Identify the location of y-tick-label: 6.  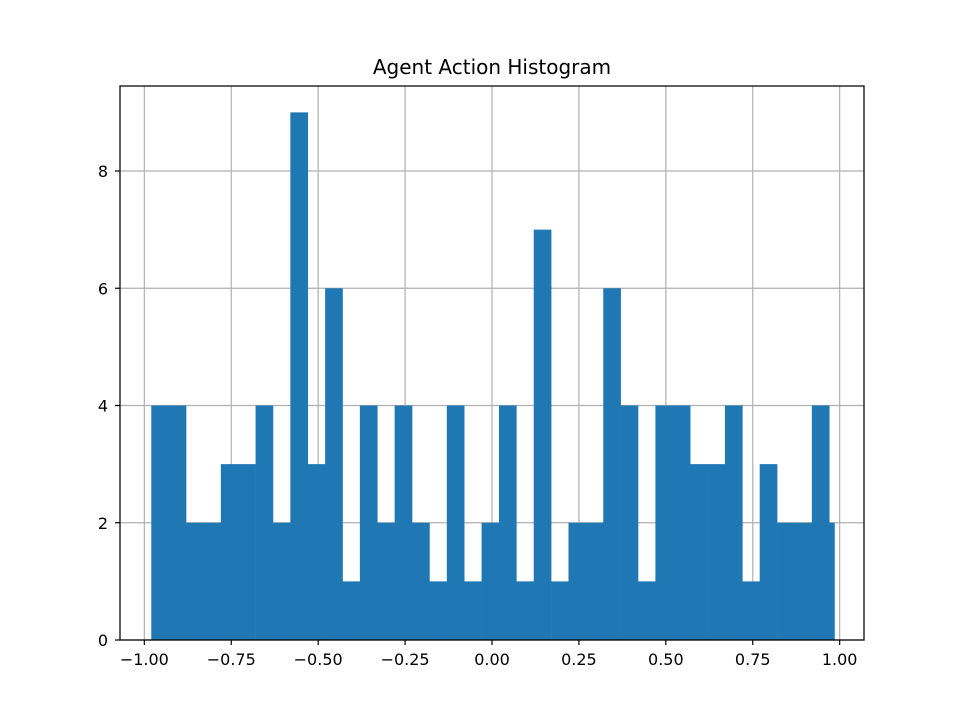
(103, 288).